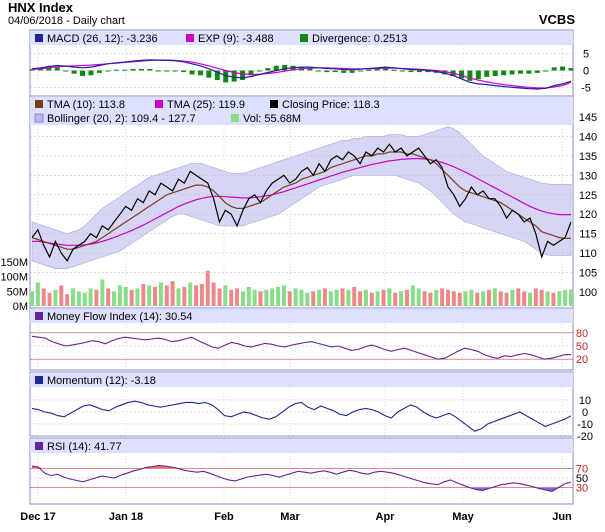 The image size is (605, 532). I want to click on rsi-legend-bg, so click(301, 446).